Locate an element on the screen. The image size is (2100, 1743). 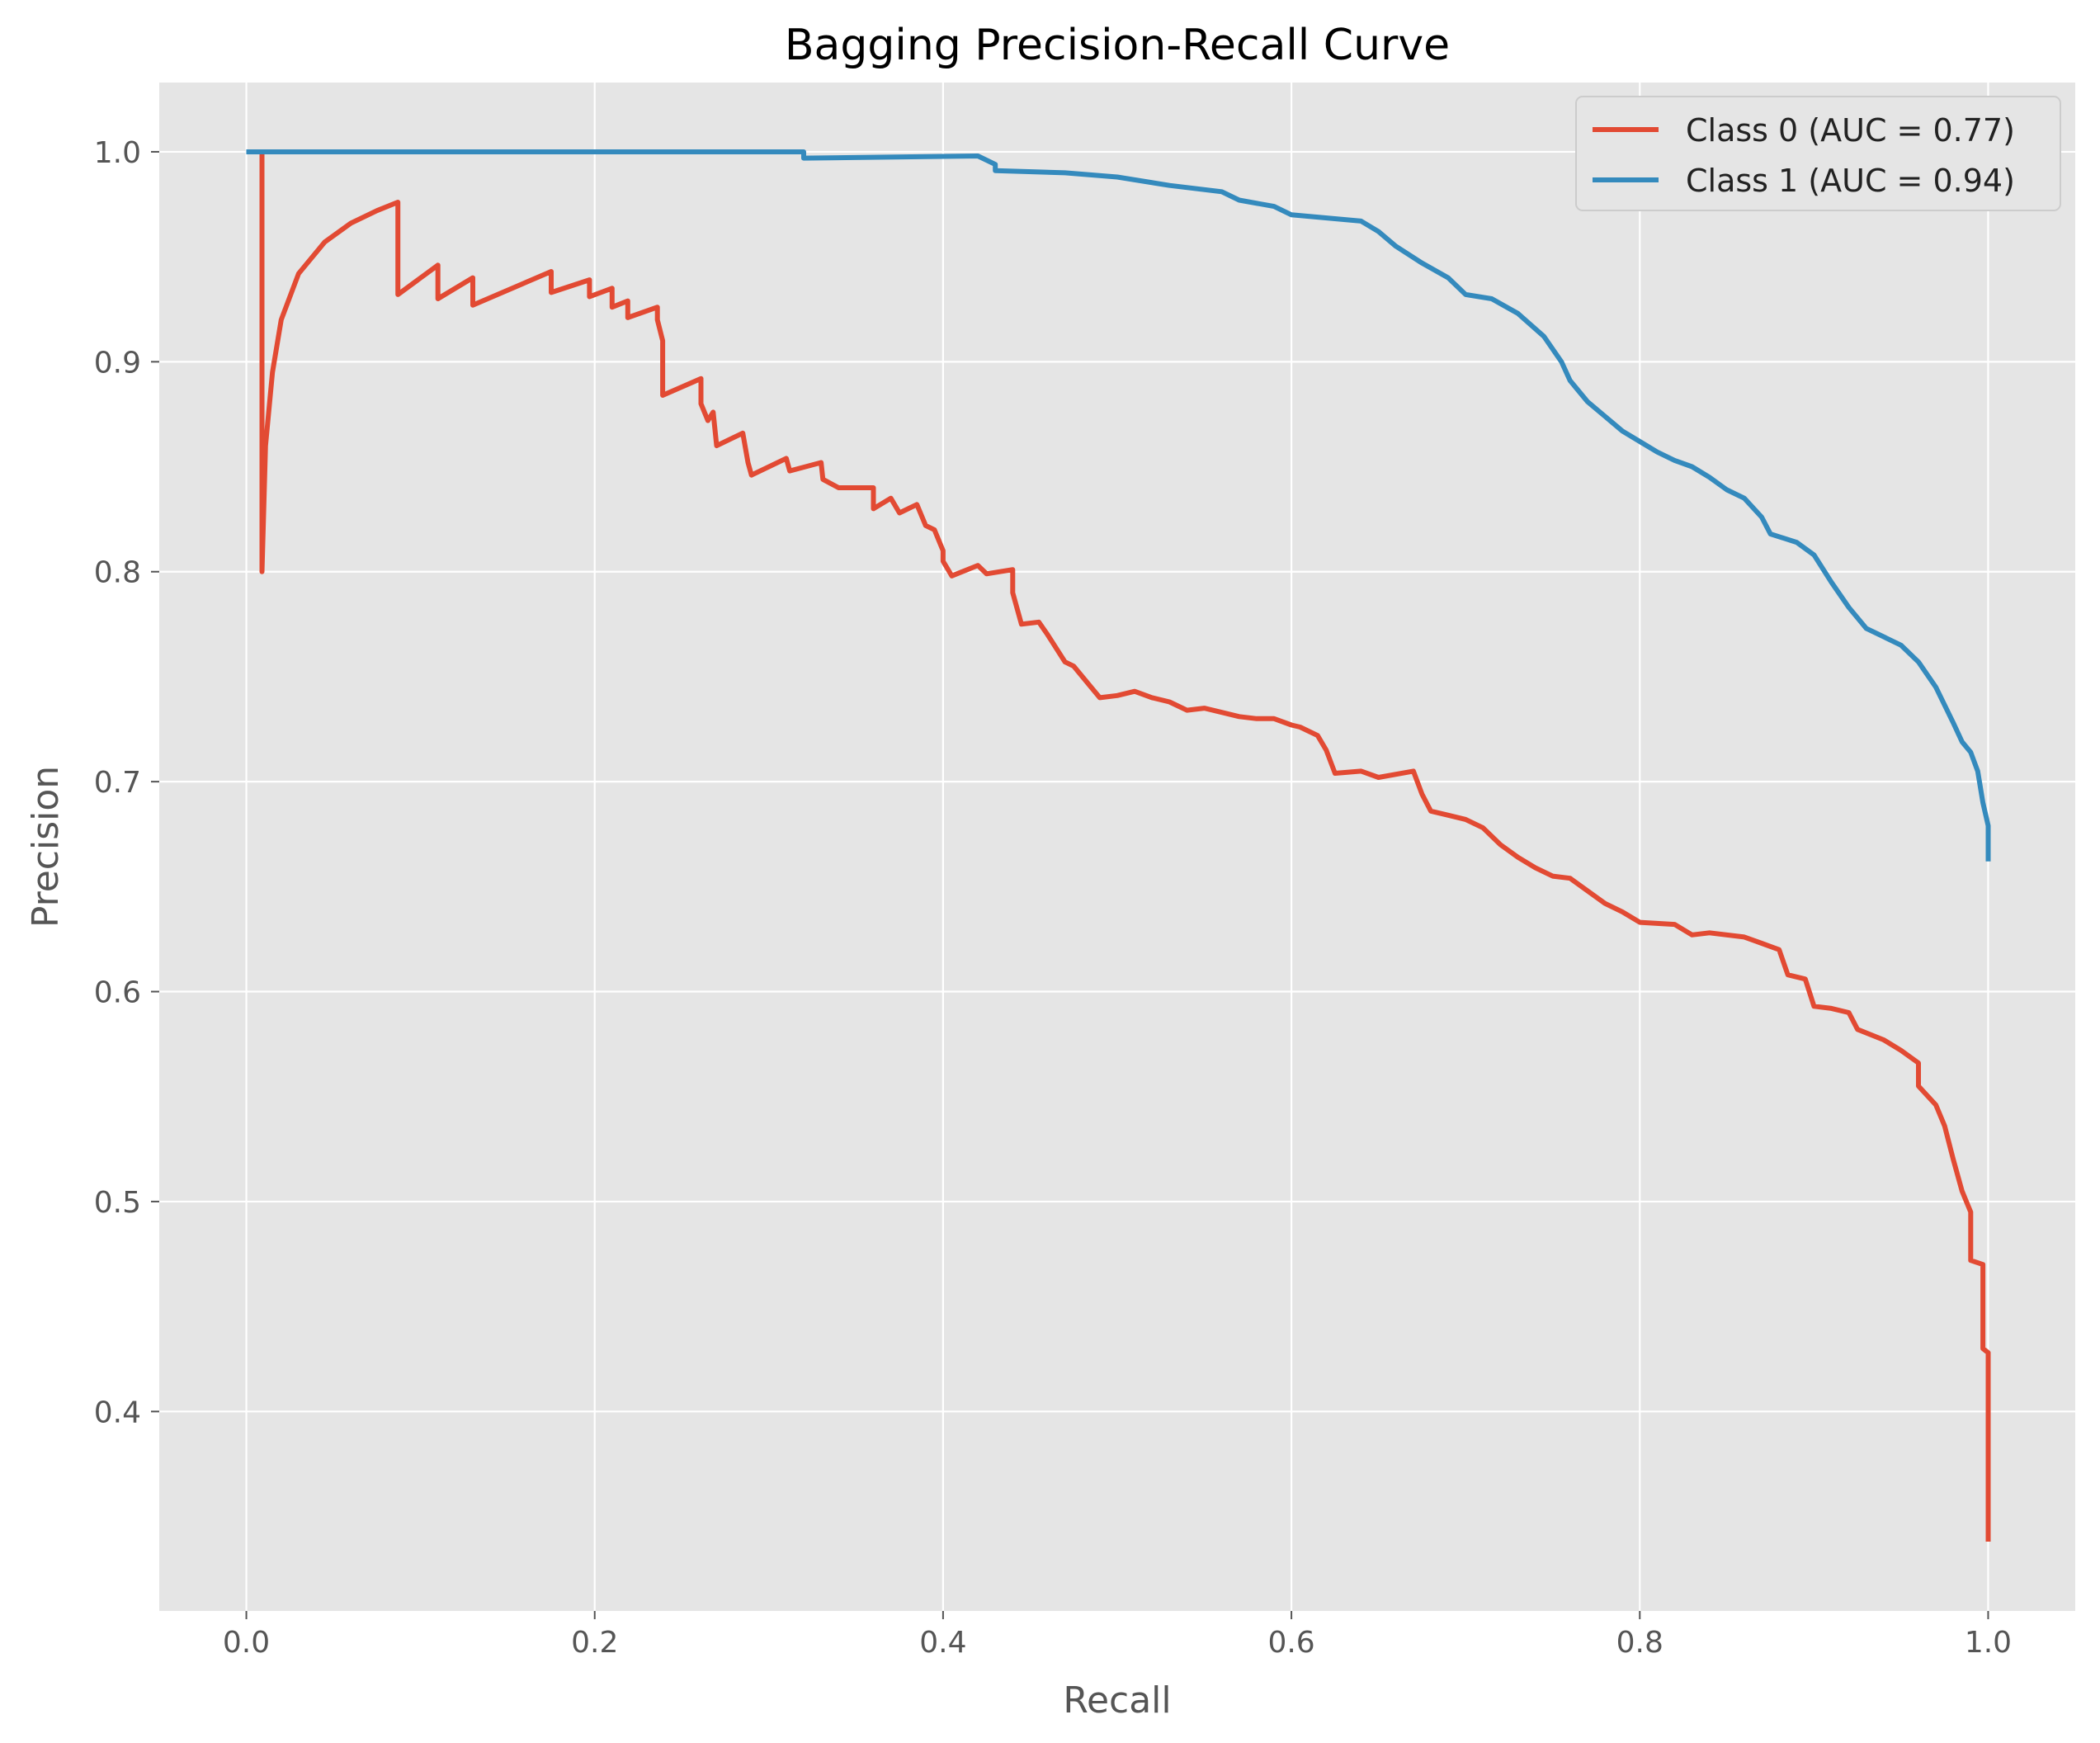
y-axis-ticks: 0.4 0.5 0.6 0.7 0.8 0.9 1.0 is located at coordinates (126, 783).